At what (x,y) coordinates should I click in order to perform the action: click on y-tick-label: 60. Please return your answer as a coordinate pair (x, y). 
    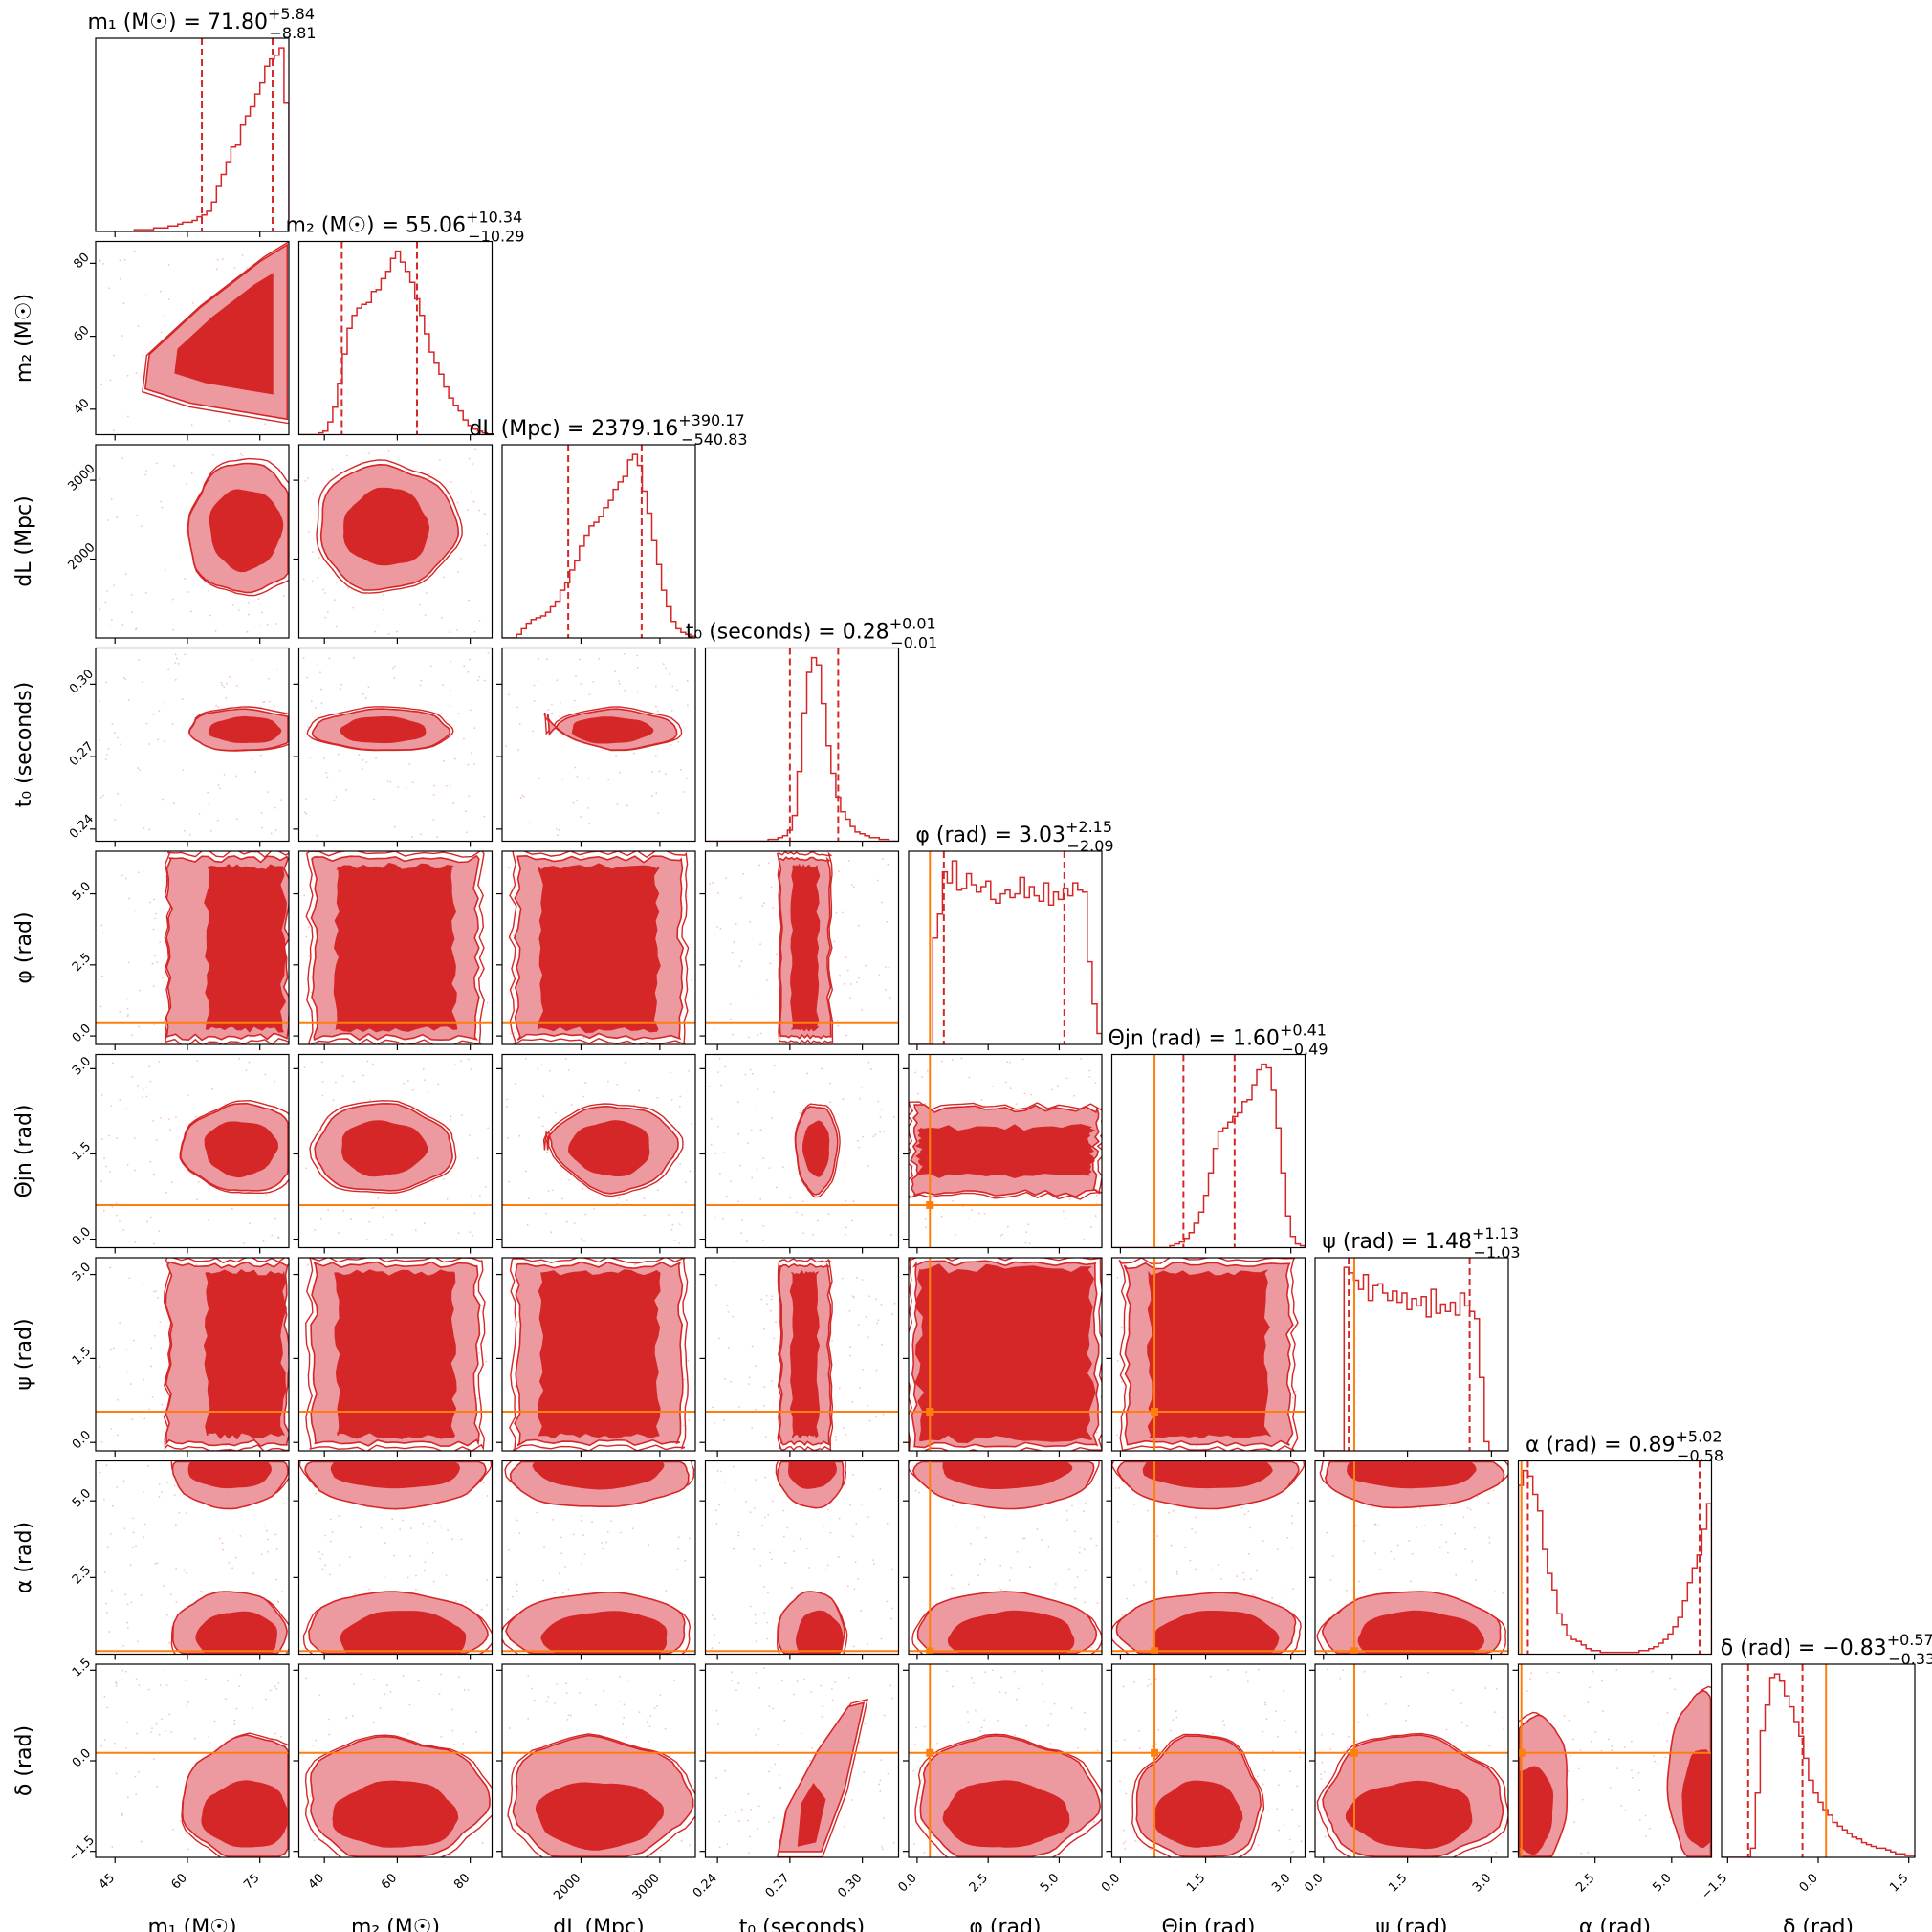
    Looking at the image, I should click on (81, 333).